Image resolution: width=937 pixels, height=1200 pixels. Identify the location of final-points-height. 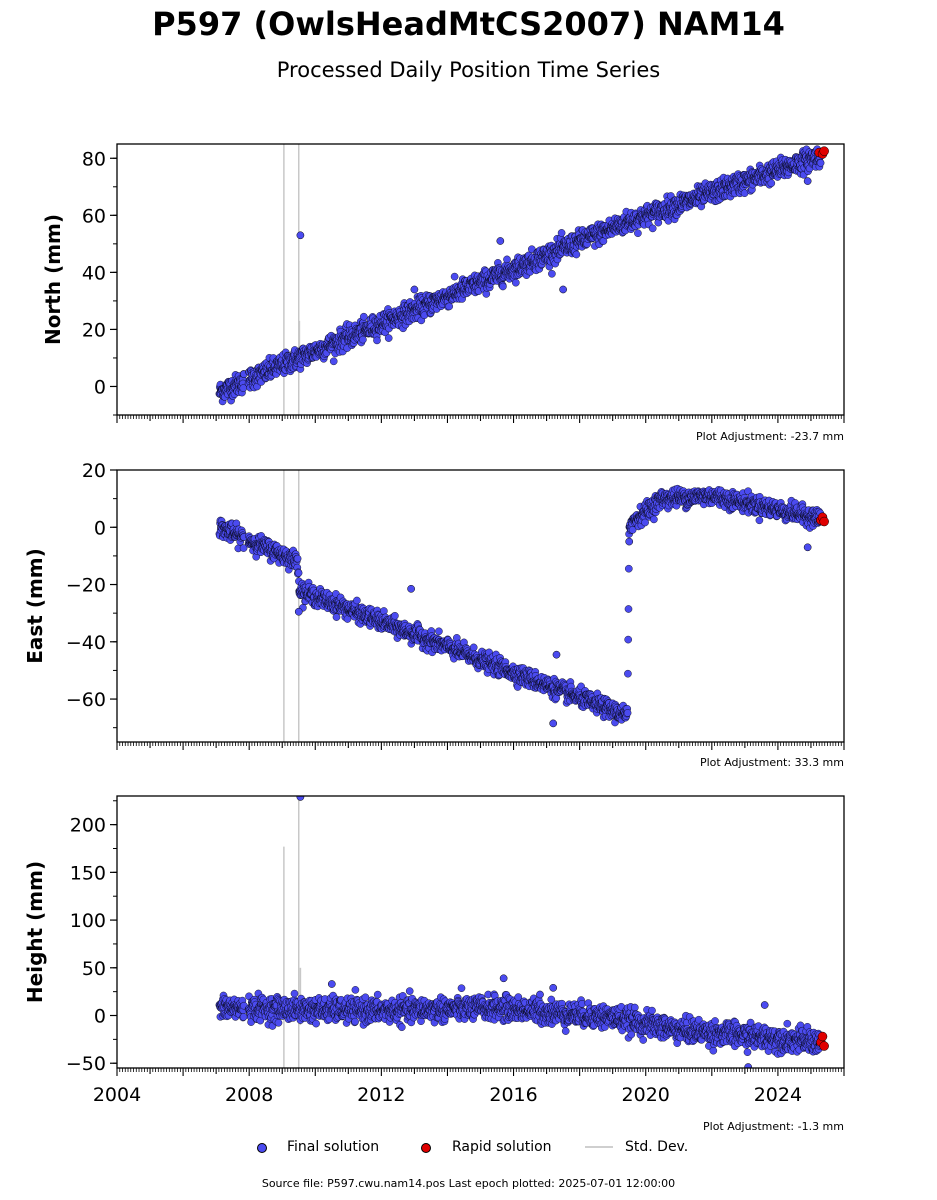
(520, 932).